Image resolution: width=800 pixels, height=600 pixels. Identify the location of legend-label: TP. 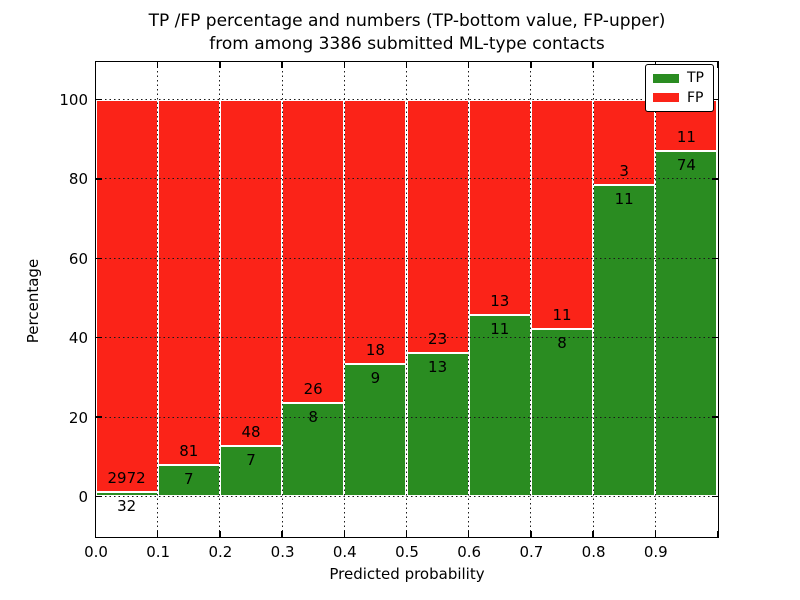
(695, 78).